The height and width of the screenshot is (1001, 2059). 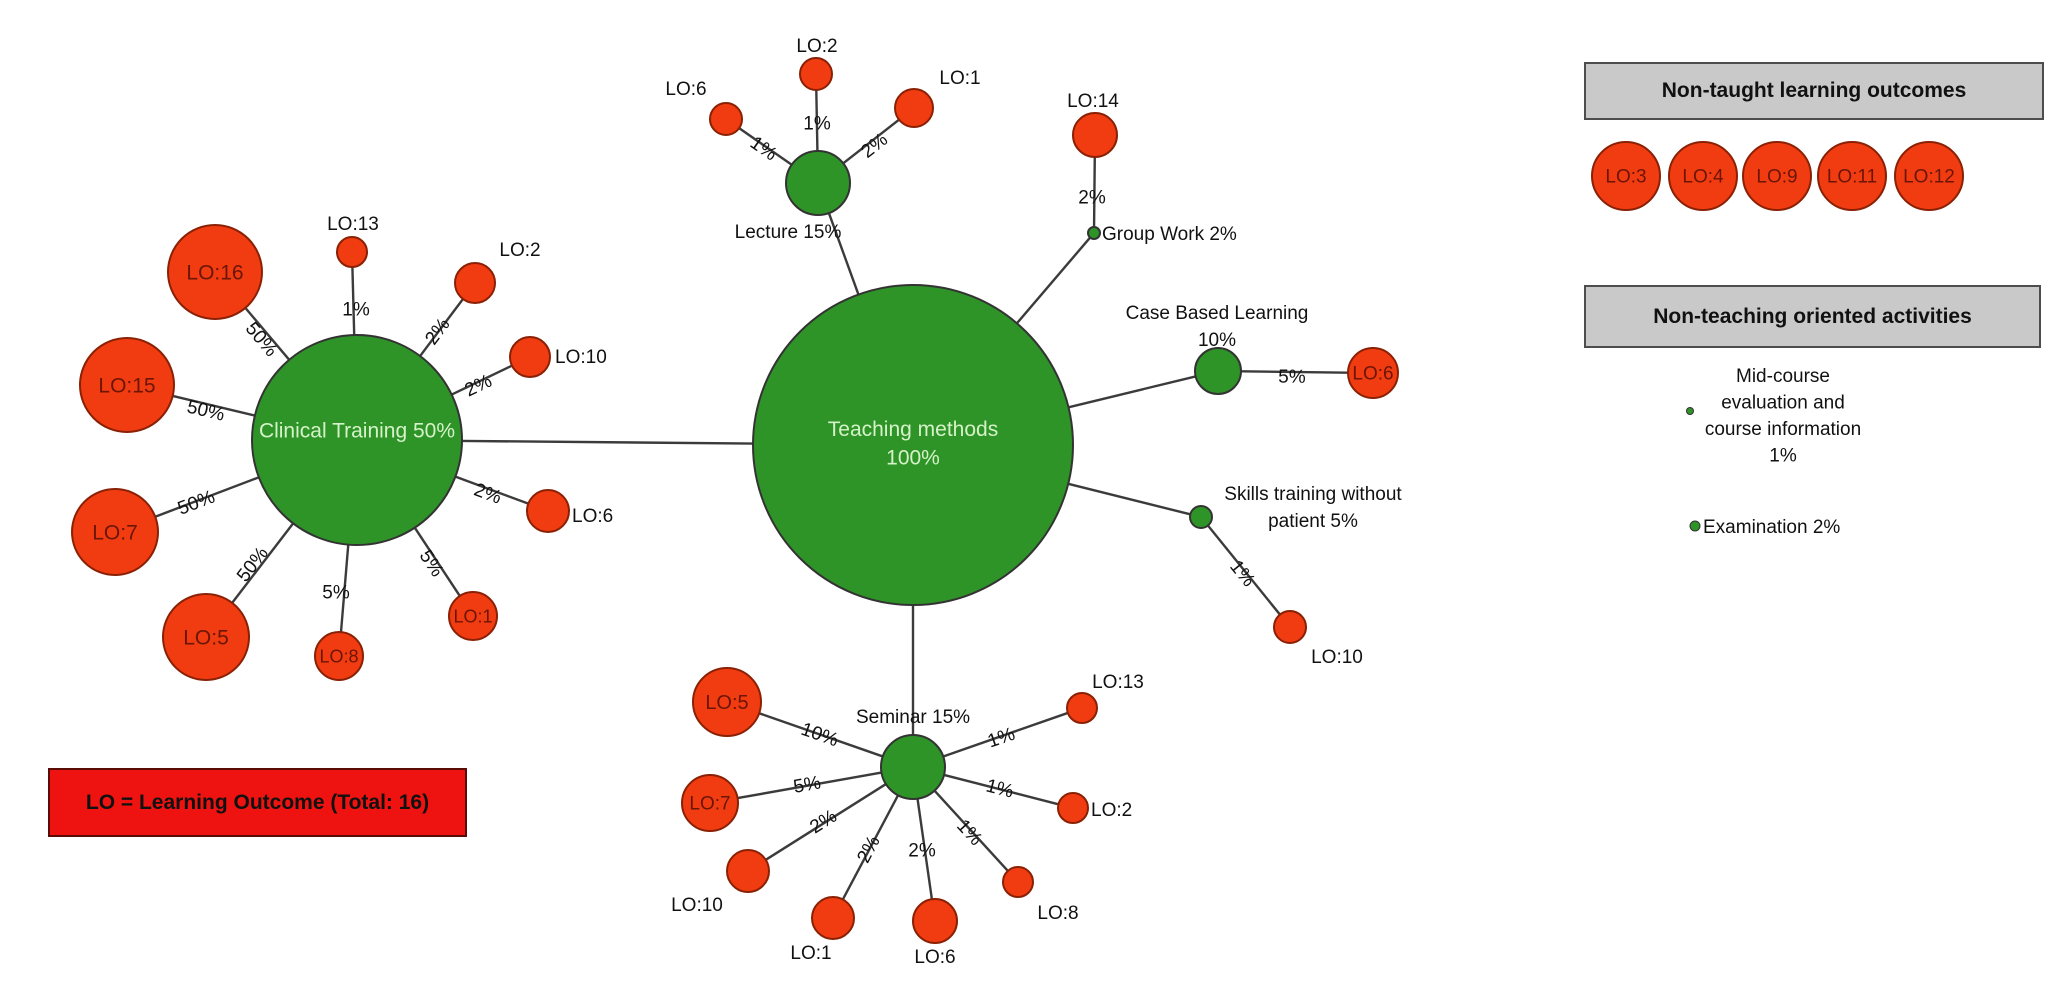 I want to click on edge-teaching-lecture, so click(x=843, y=253).